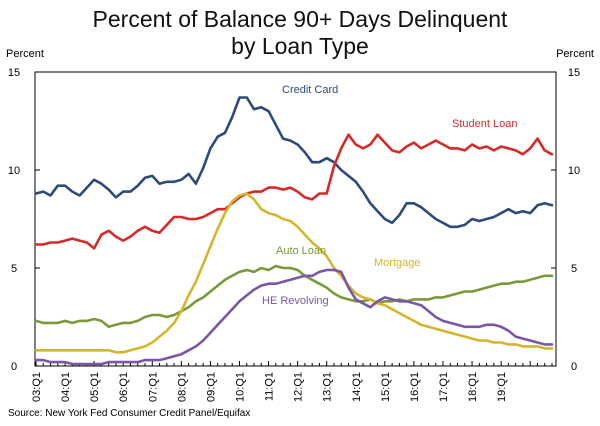 The width and height of the screenshot is (600, 426). Describe the element at coordinates (300, 46) in the screenshot. I see `chart-title-line-2: by Loan Type` at that location.